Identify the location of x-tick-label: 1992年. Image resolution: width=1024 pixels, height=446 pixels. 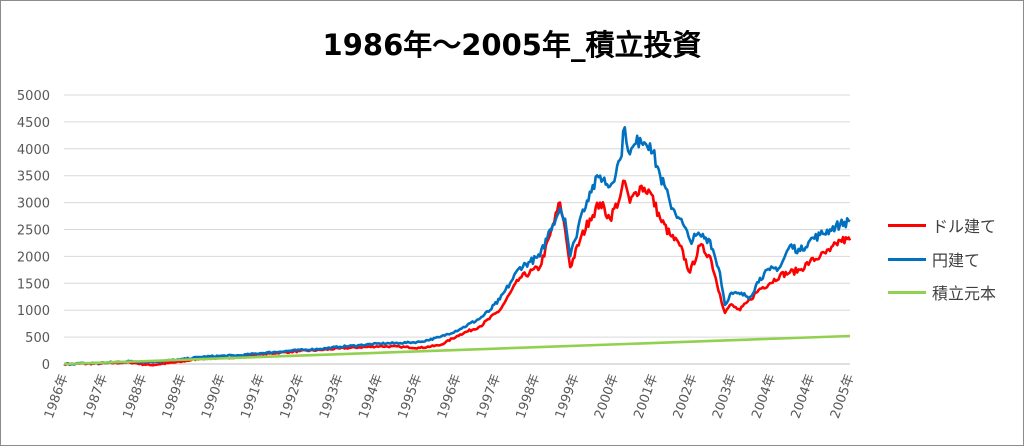
(293, 396).